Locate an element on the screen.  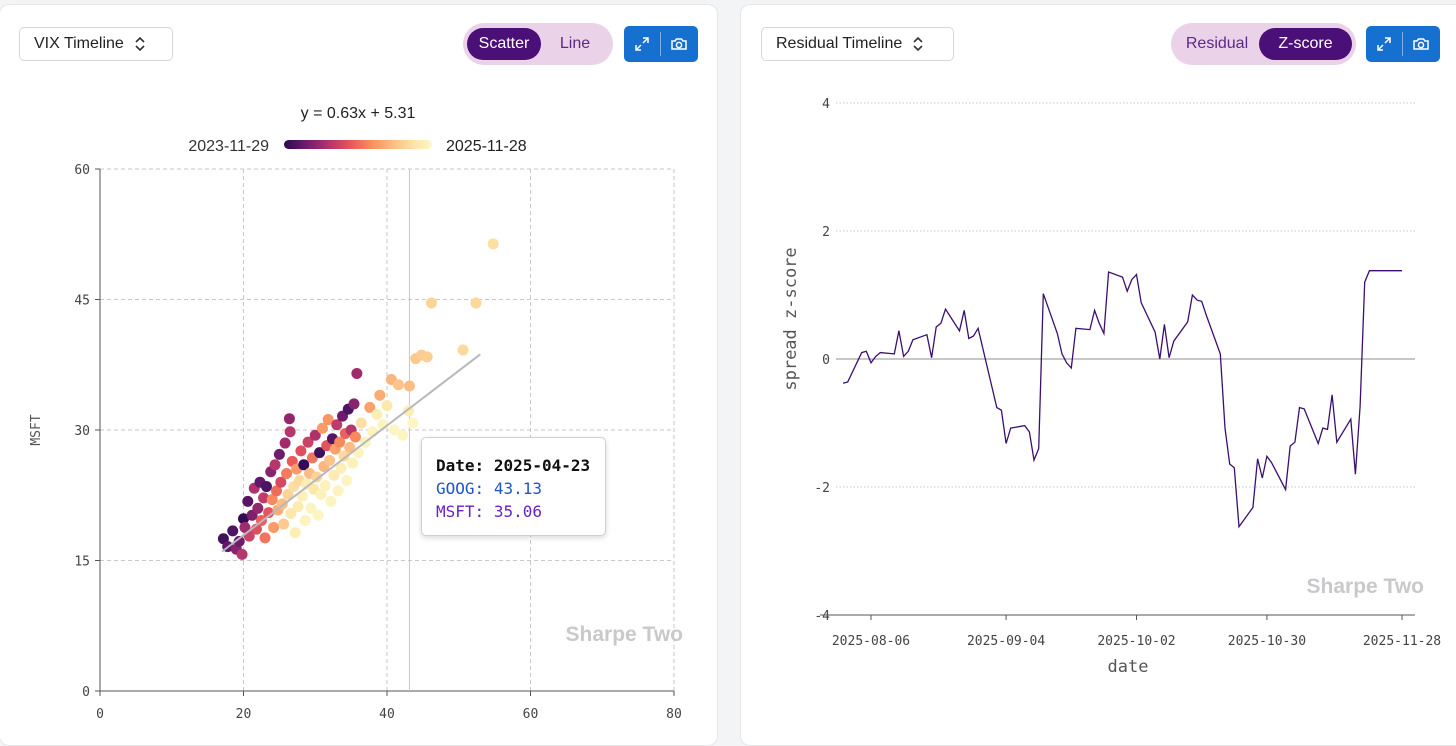
chart-toolbox is located at coordinates (1403, 44).